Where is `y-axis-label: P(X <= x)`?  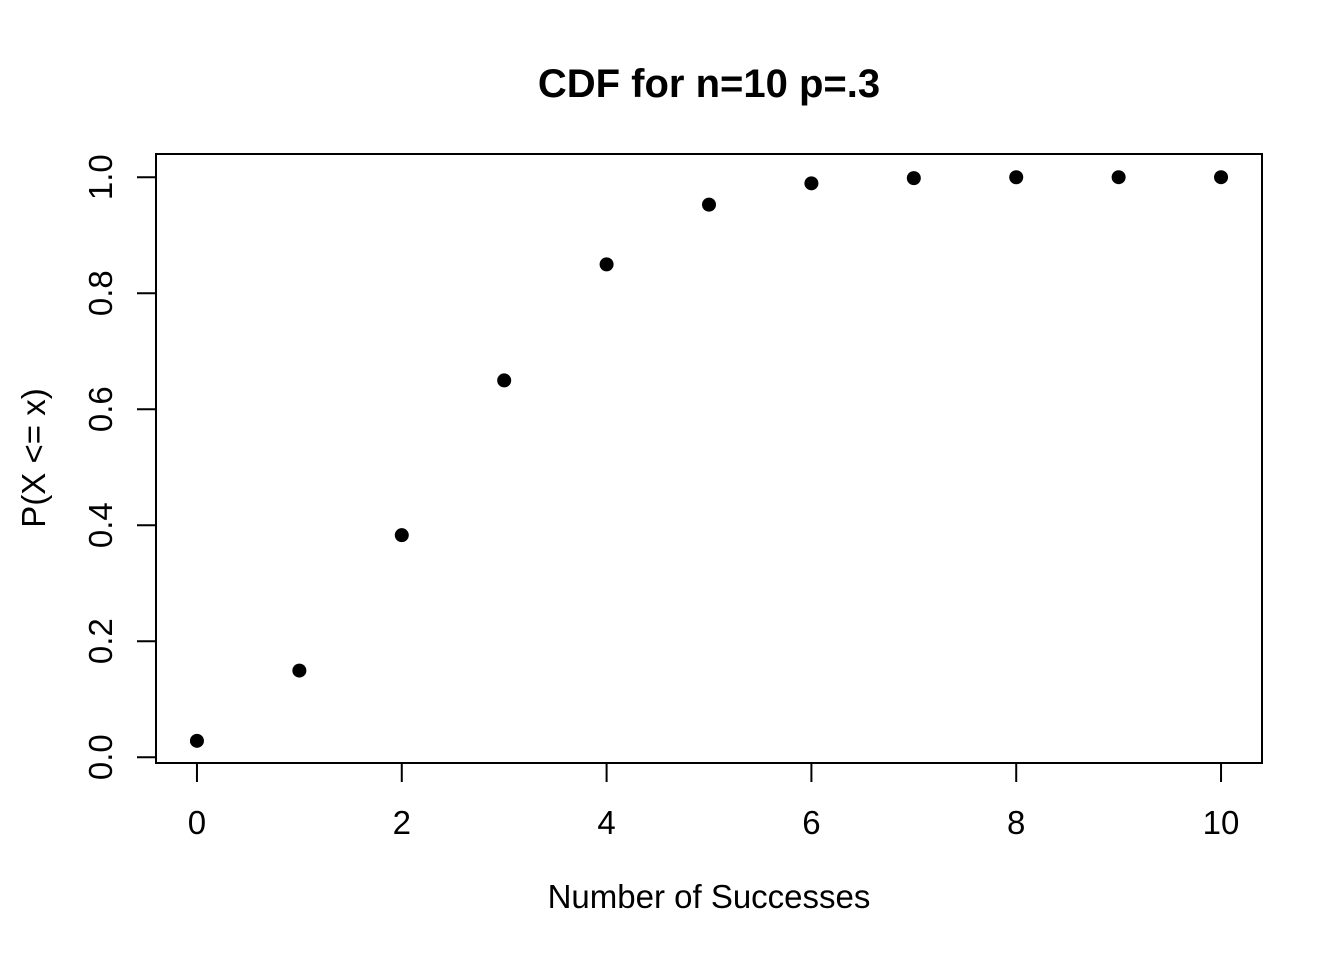 y-axis-label: P(X <= x) is located at coordinates (33, 457).